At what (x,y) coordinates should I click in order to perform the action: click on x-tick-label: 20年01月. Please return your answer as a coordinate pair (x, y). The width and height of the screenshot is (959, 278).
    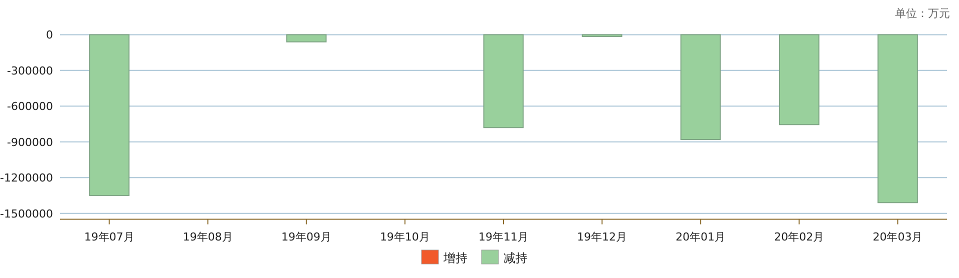
    Looking at the image, I should click on (701, 237).